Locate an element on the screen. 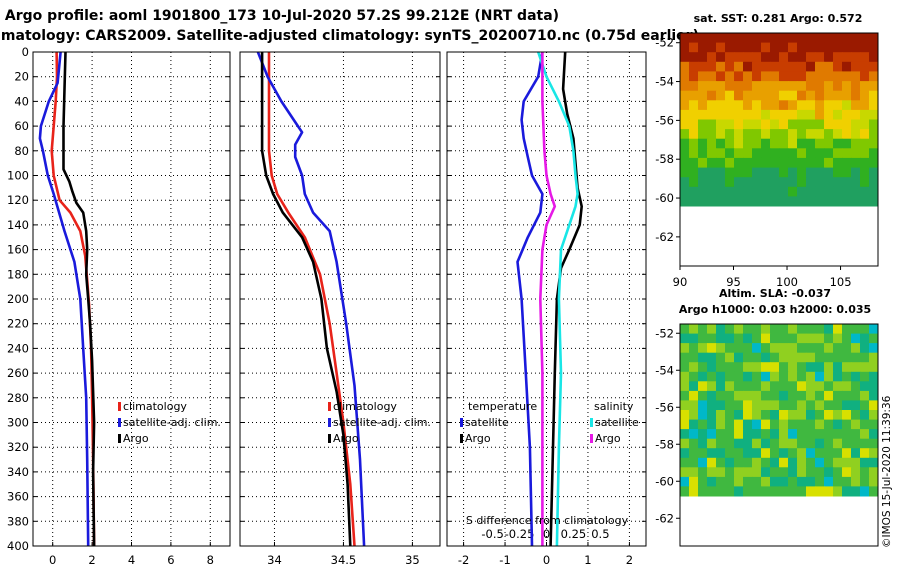  depth-tick-label: 180 is located at coordinates (18, 274).